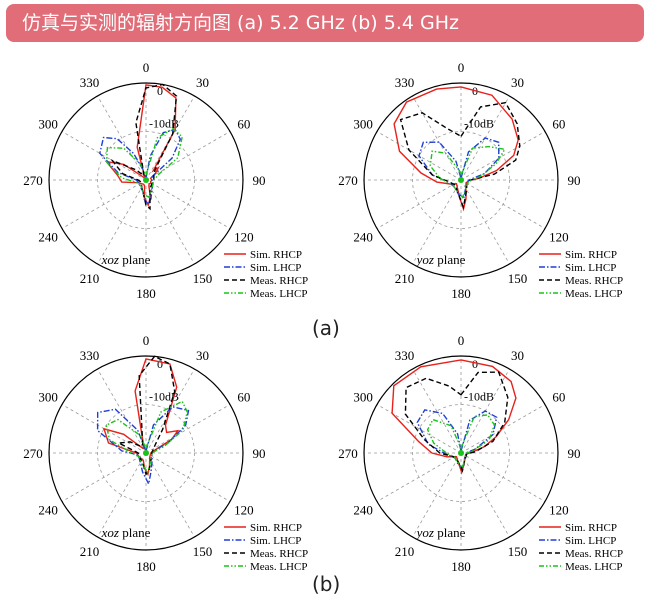  What do you see at coordinates (240, 23) in the screenshot?
I see `header-title: 仿真与实测的辐射方向图 (a) 5.2 GHz (b) 5.4 GHz` at bounding box center [240, 23].